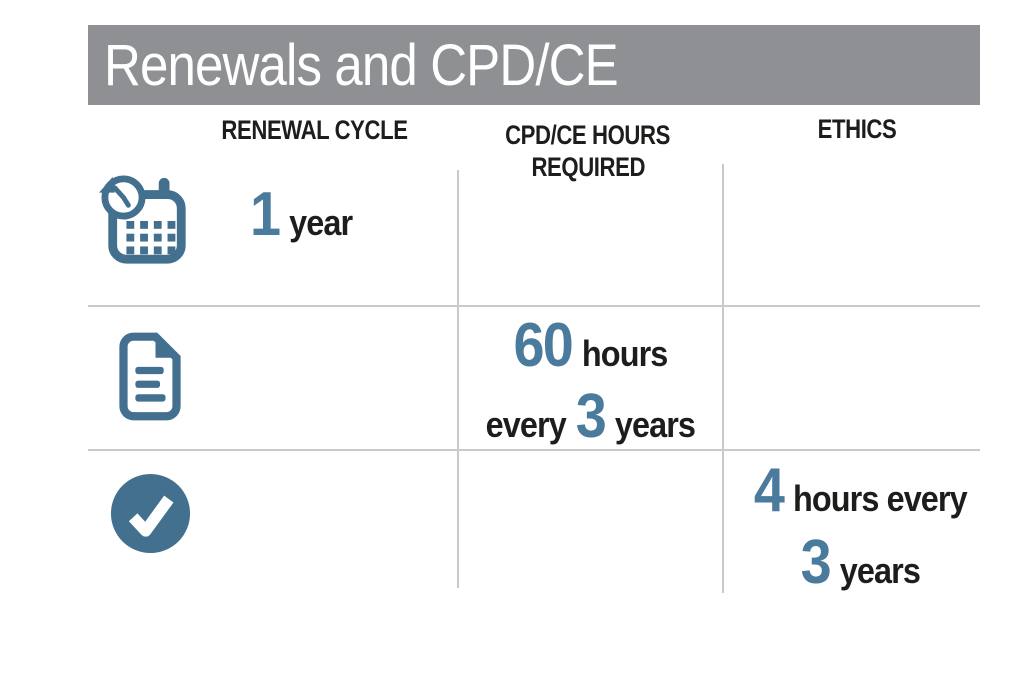  I want to click on cpd-interval-unit: years, so click(655, 424).